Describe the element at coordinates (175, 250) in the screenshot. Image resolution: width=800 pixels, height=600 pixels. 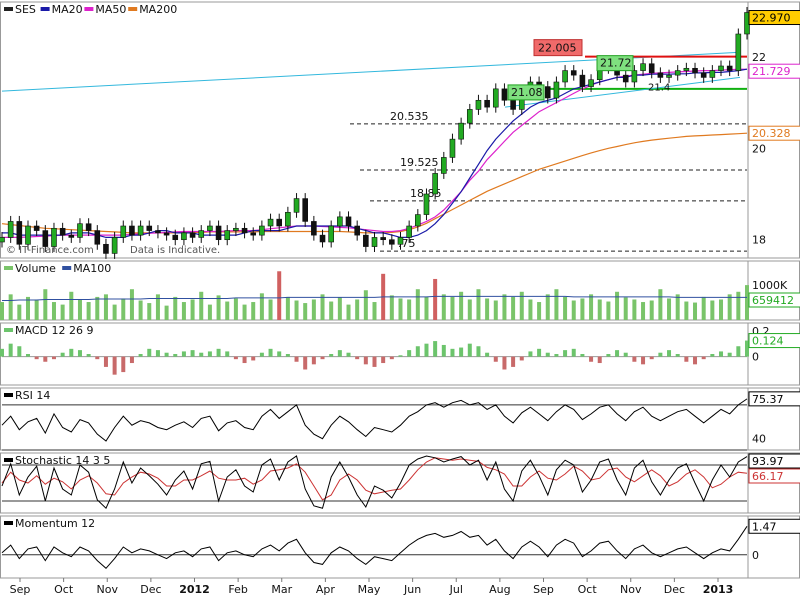
I see `disclaimer: Data is Indicative.` at that location.